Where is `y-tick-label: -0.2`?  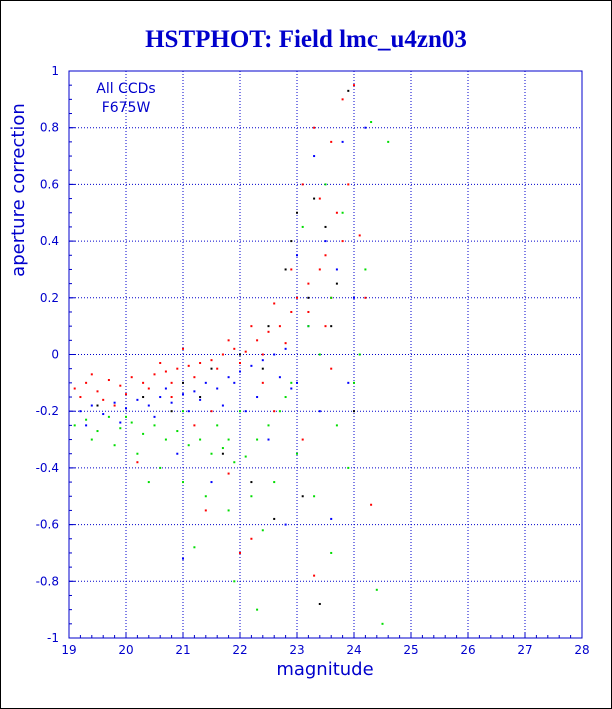 y-tick-label: -0.2 is located at coordinates (47, 411).